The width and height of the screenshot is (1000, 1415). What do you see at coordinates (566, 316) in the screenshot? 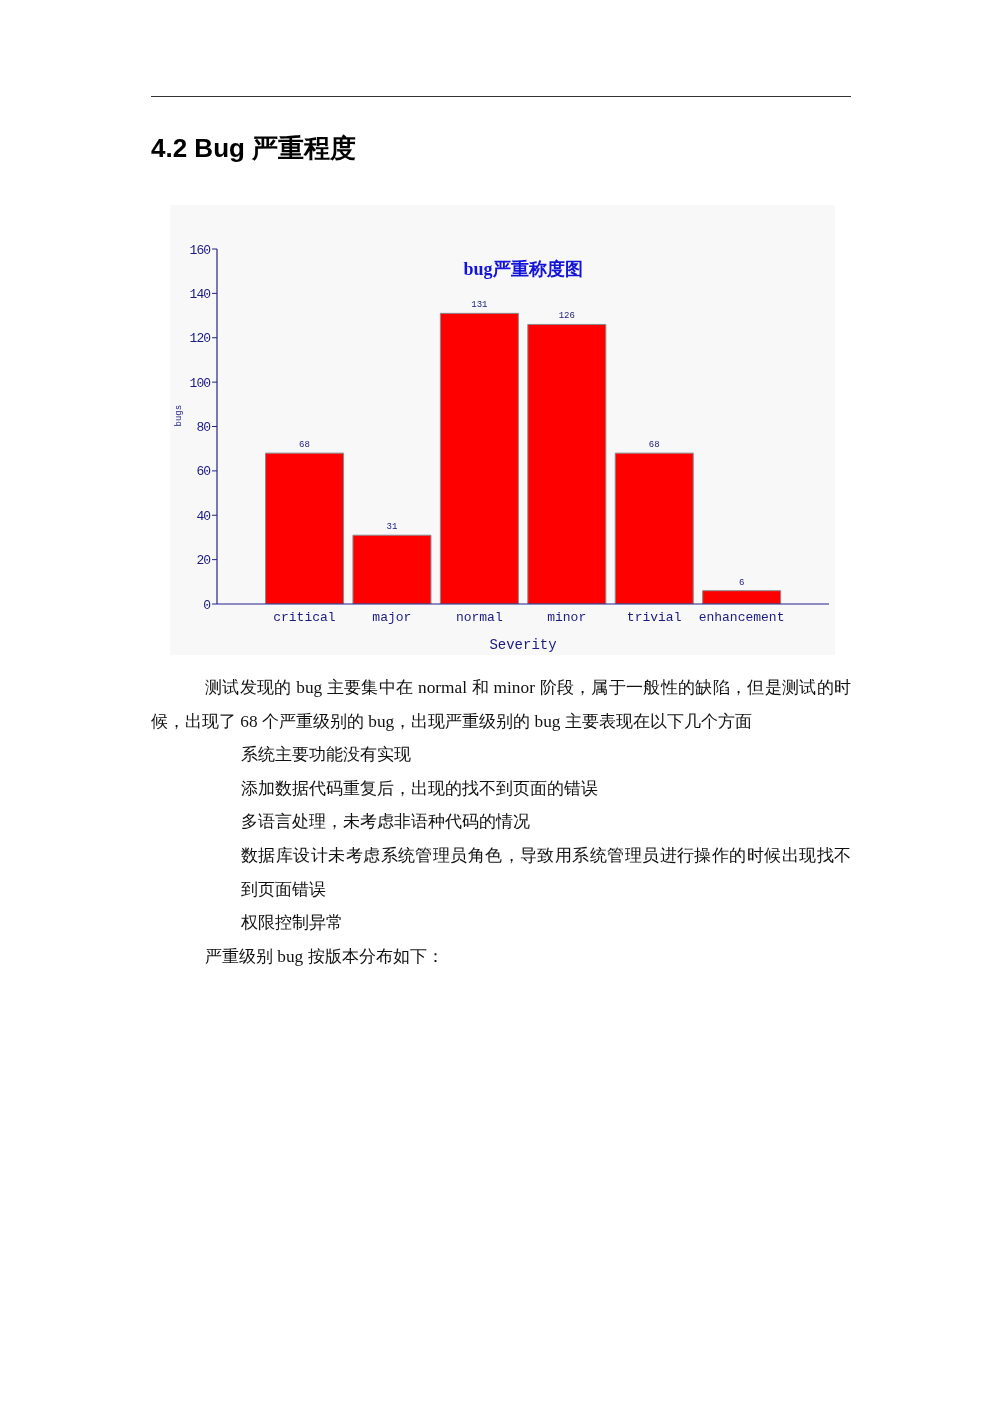
I see `data-label: 126` at bounding box center [566, 316].